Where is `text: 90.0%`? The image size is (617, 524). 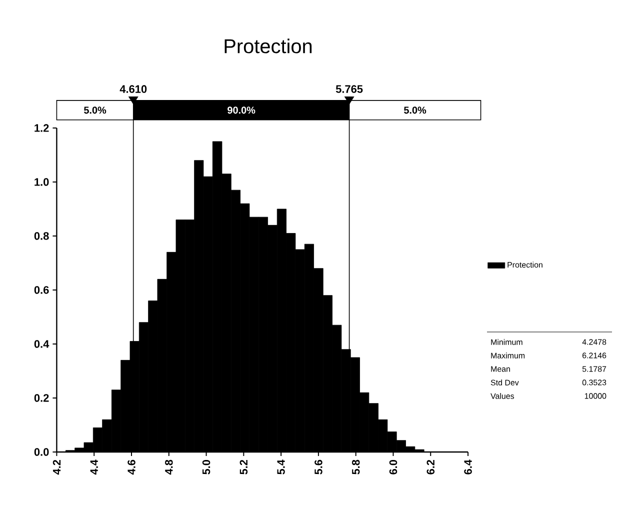
text: 90.0% is located at coordinates (242, 110).